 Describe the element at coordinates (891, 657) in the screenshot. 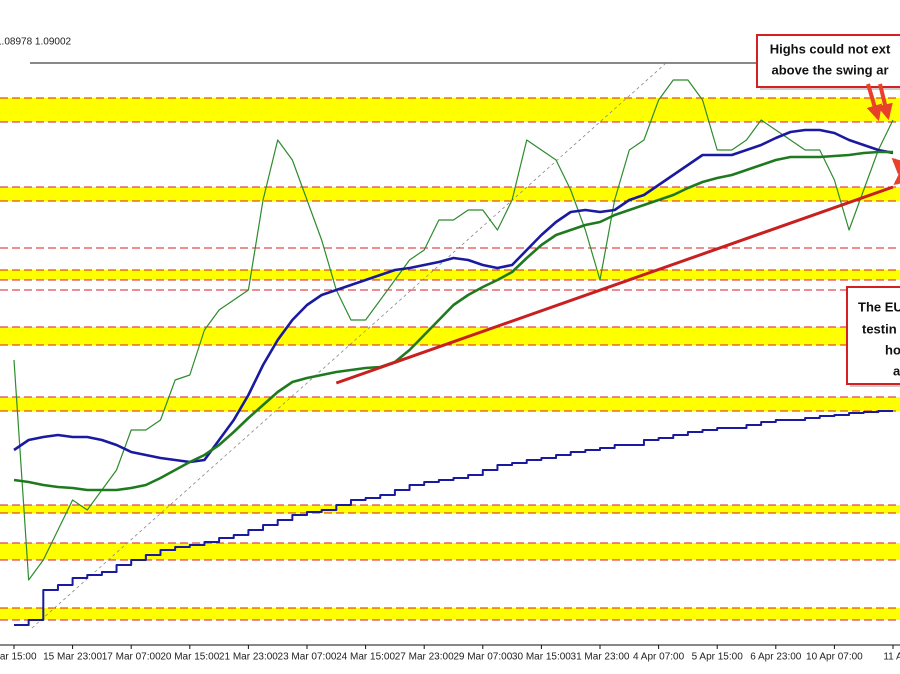

I see `x-tick-label: 11 A` at that location.